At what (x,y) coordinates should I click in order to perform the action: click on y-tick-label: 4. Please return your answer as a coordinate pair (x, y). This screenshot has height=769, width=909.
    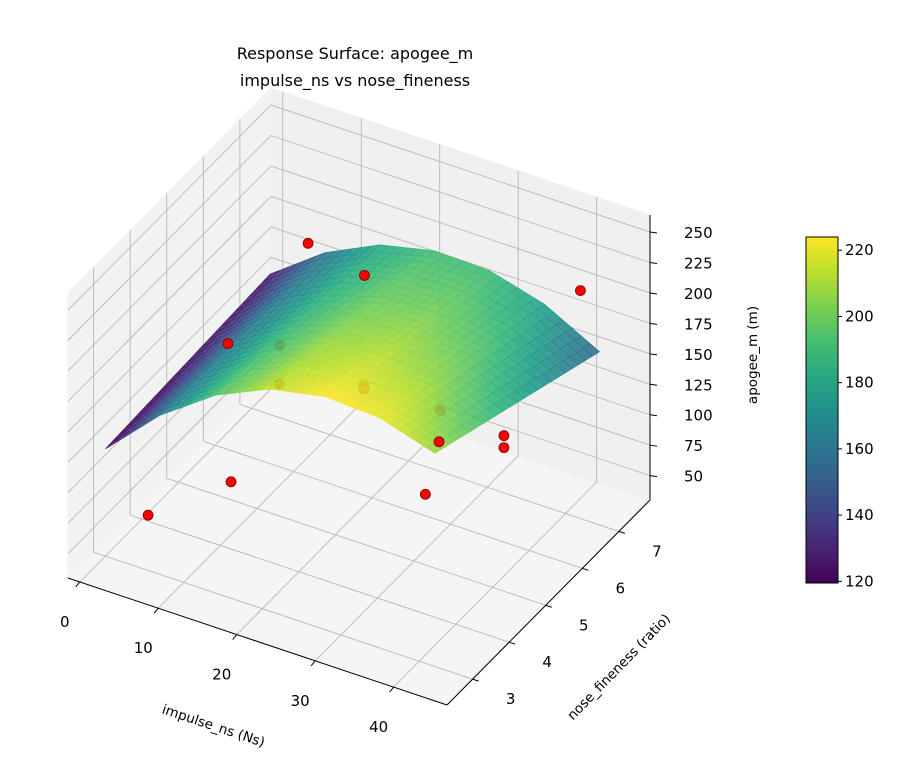
    Looking at the image, I should click on (547, 662).